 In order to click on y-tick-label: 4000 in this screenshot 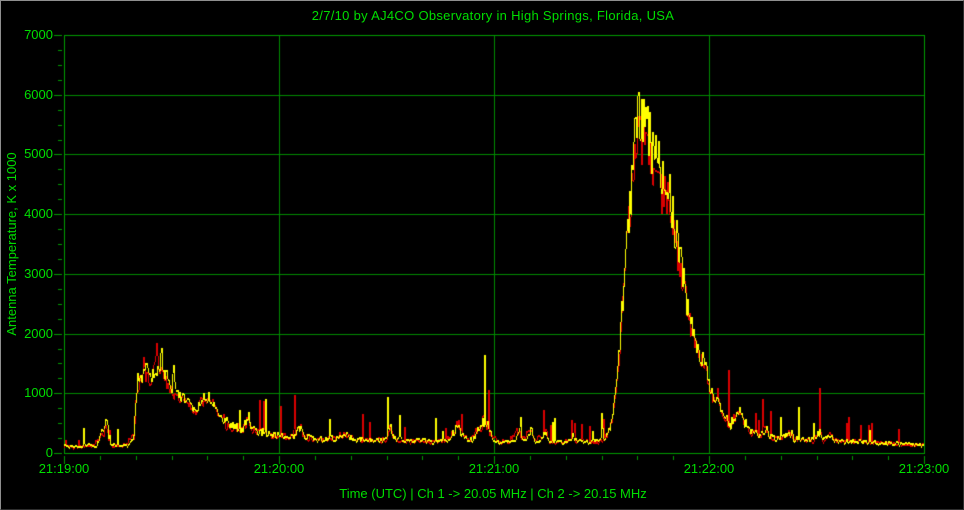, I will do `click(38, 214)`.